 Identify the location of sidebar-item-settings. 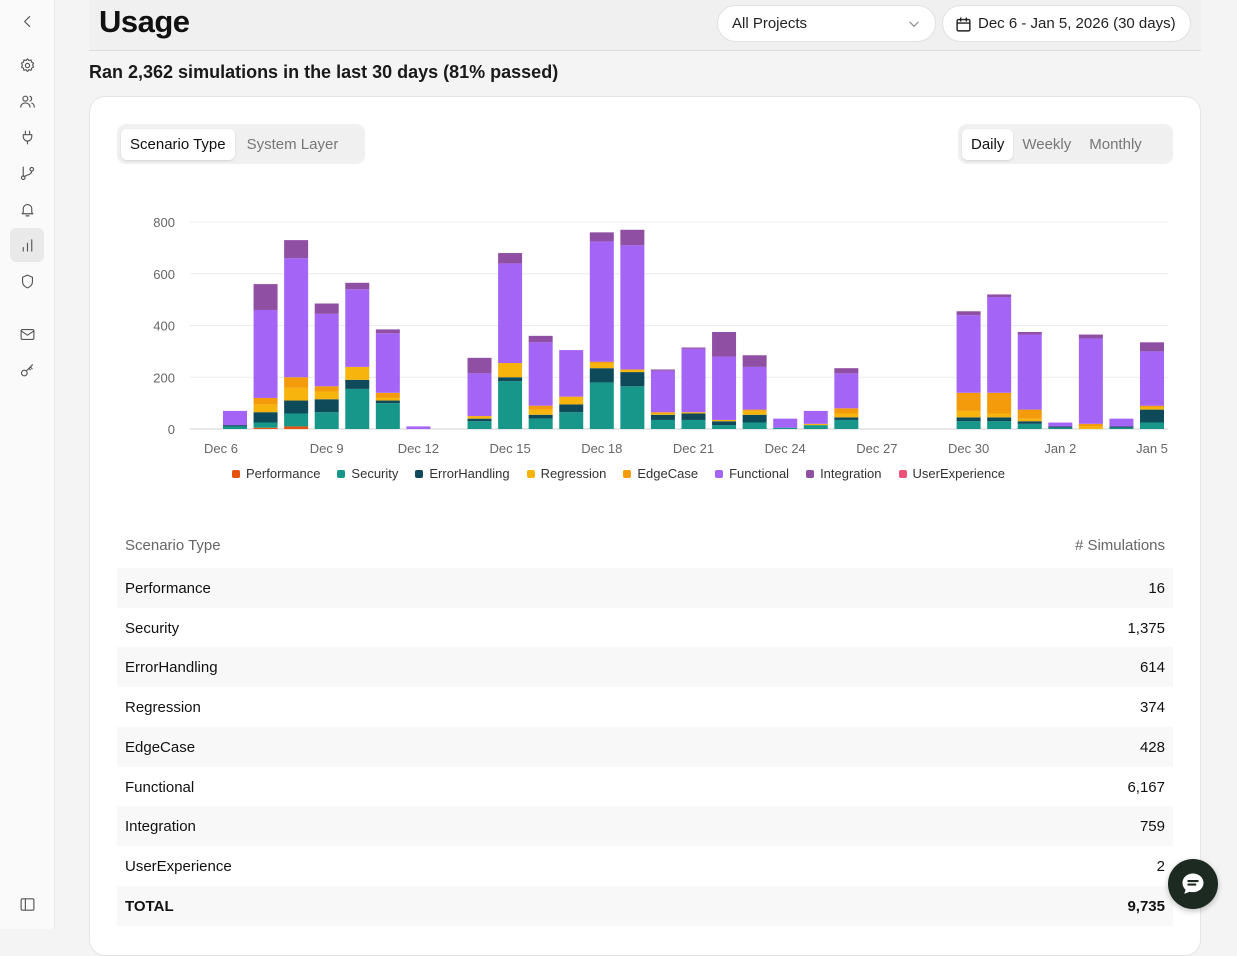
(27, 65).